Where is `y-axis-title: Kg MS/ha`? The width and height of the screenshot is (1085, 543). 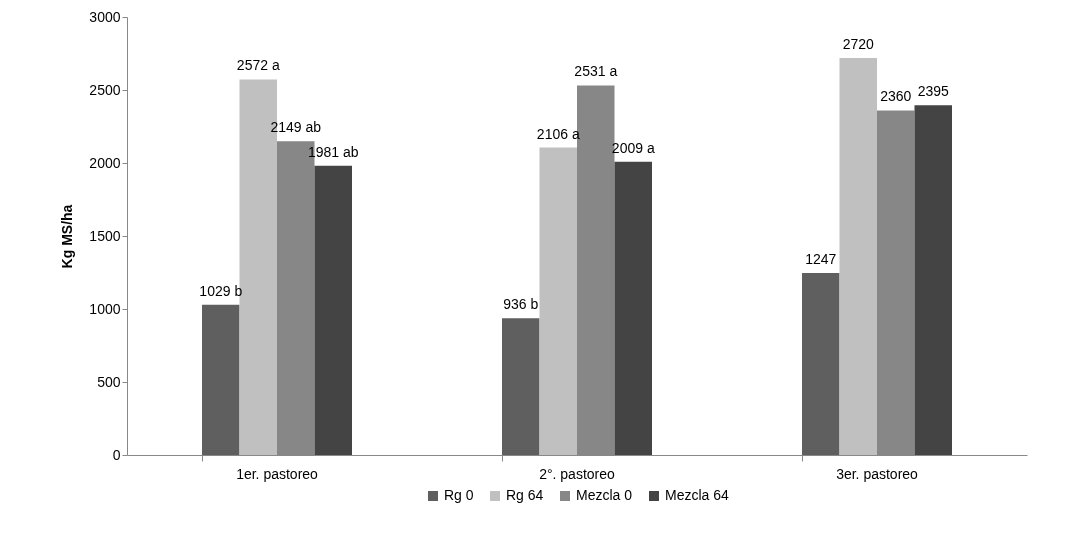 y-axis-title: Kg MS/ha is located at coordinates (67, 236).